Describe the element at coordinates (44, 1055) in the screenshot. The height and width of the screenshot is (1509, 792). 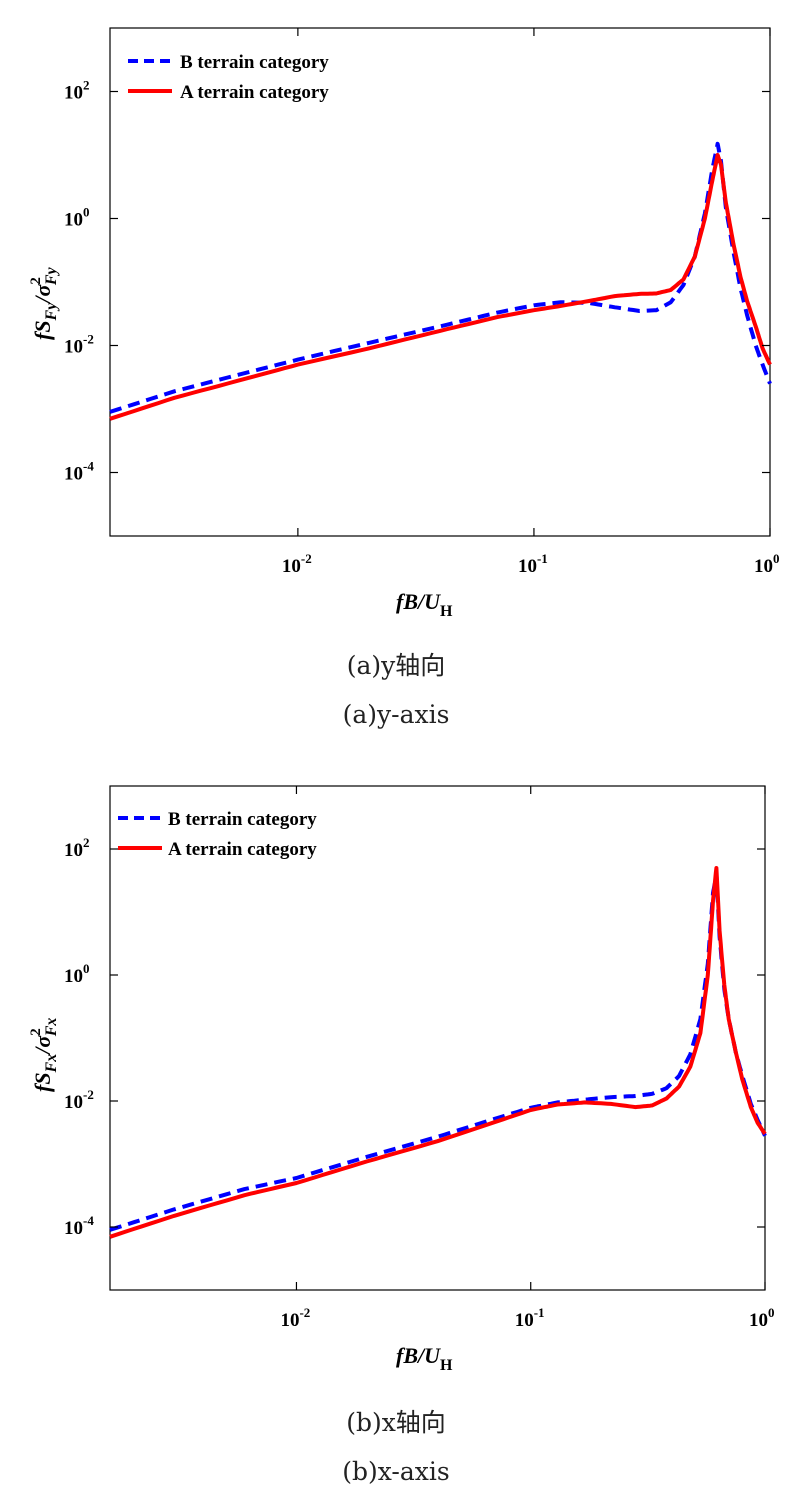
I see `y-axis-label: fSFx/σ2Fx` at that location.